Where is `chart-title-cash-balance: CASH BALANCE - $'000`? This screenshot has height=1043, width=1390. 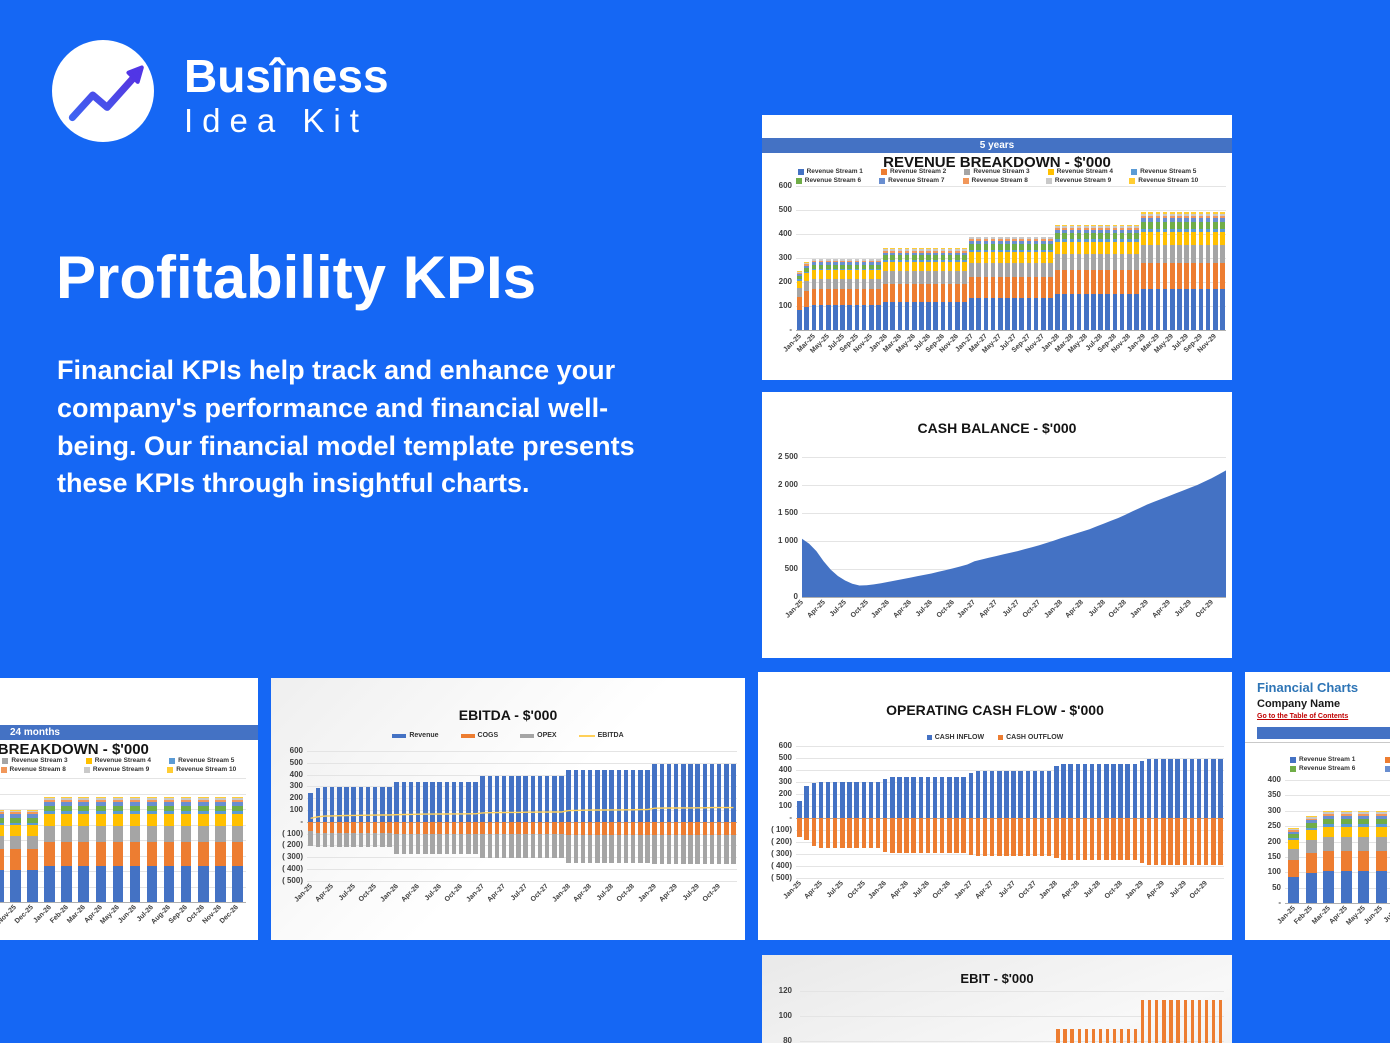 chart-title-cash-balance: CASH BALANCE - $'000 is located at coordinates (997, 428).